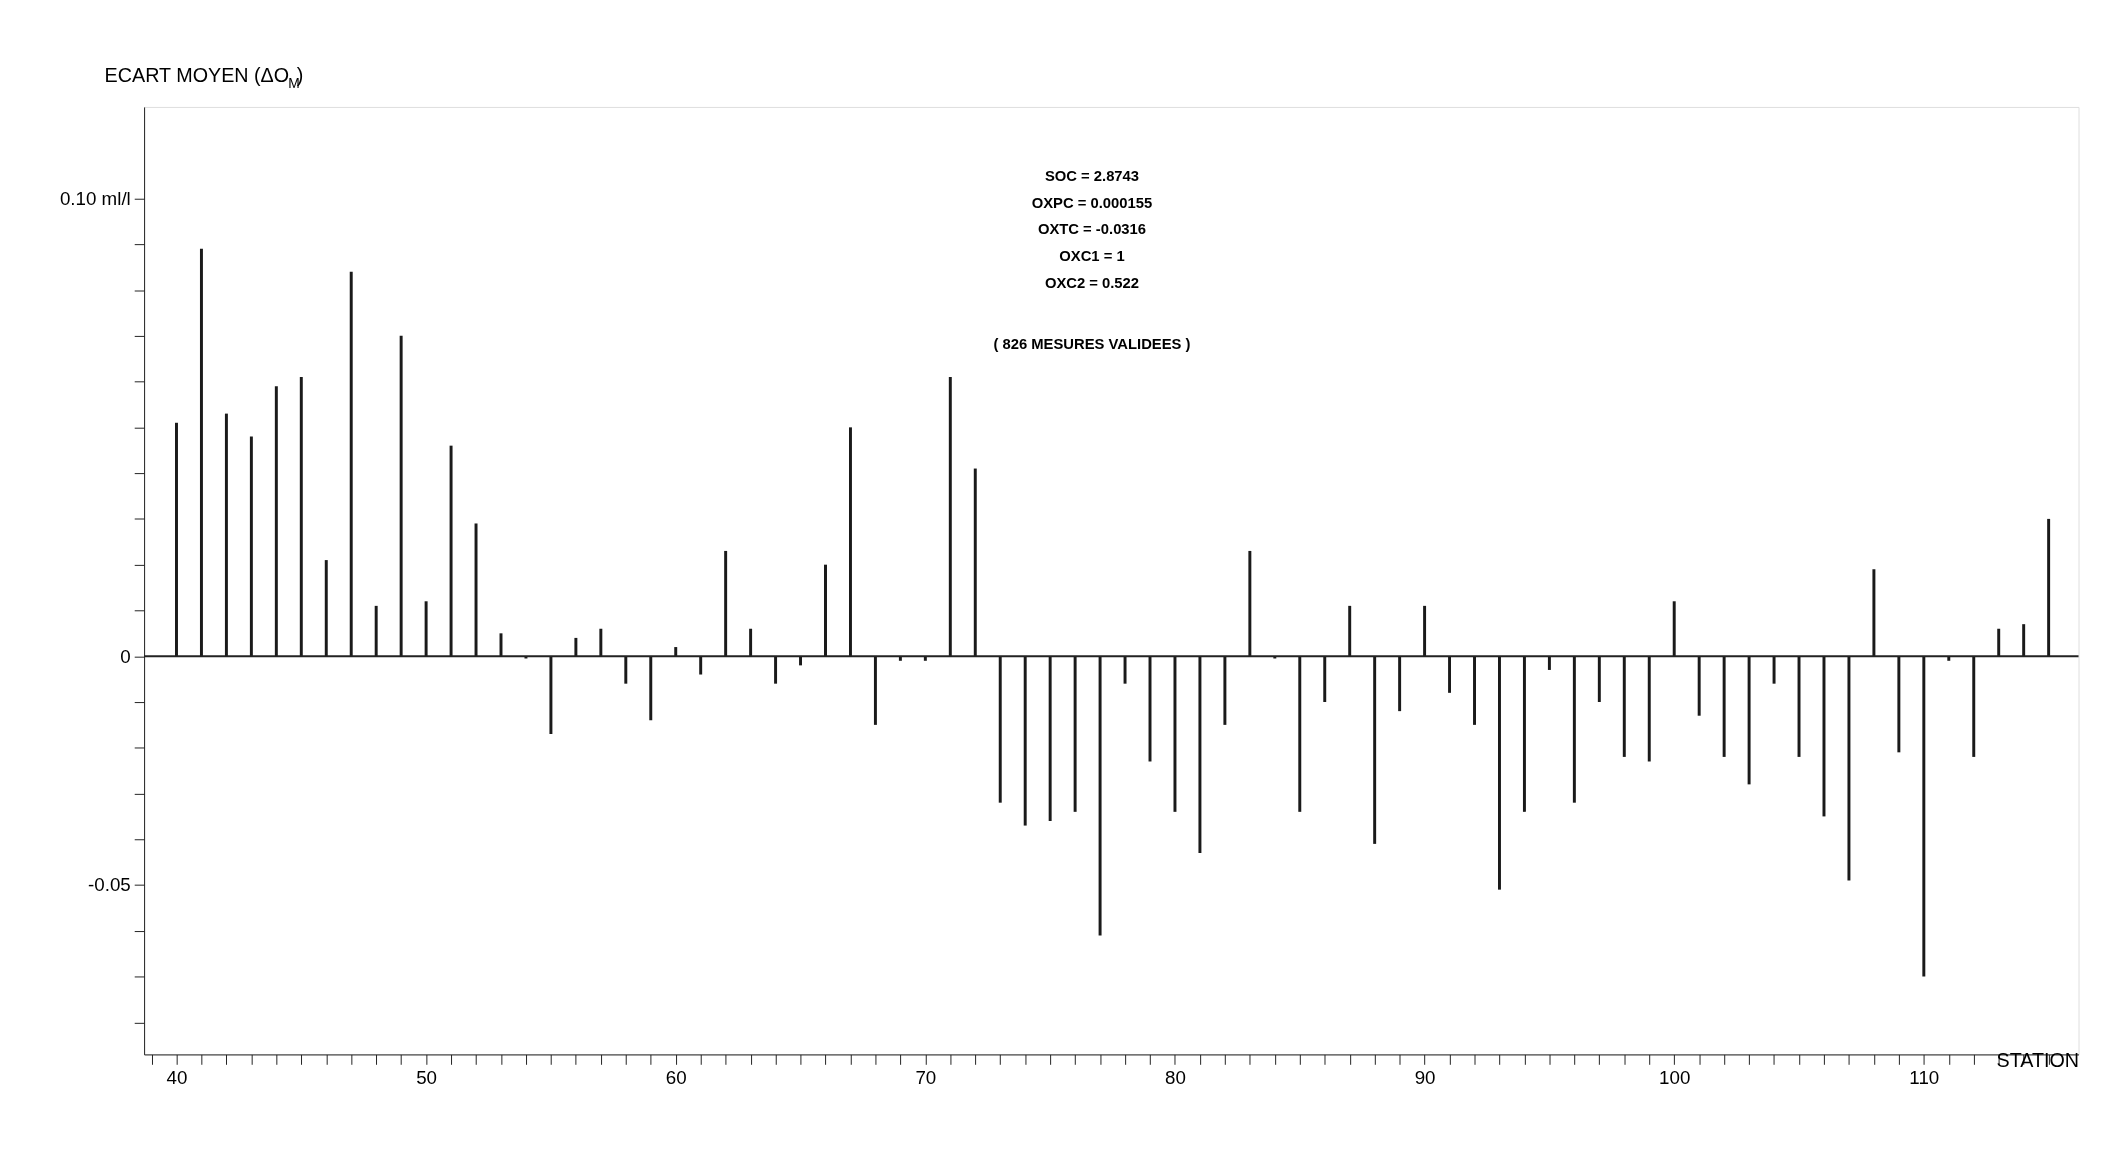  I want to click on annotation: SOC = 2.8743, so click(1092, 175).